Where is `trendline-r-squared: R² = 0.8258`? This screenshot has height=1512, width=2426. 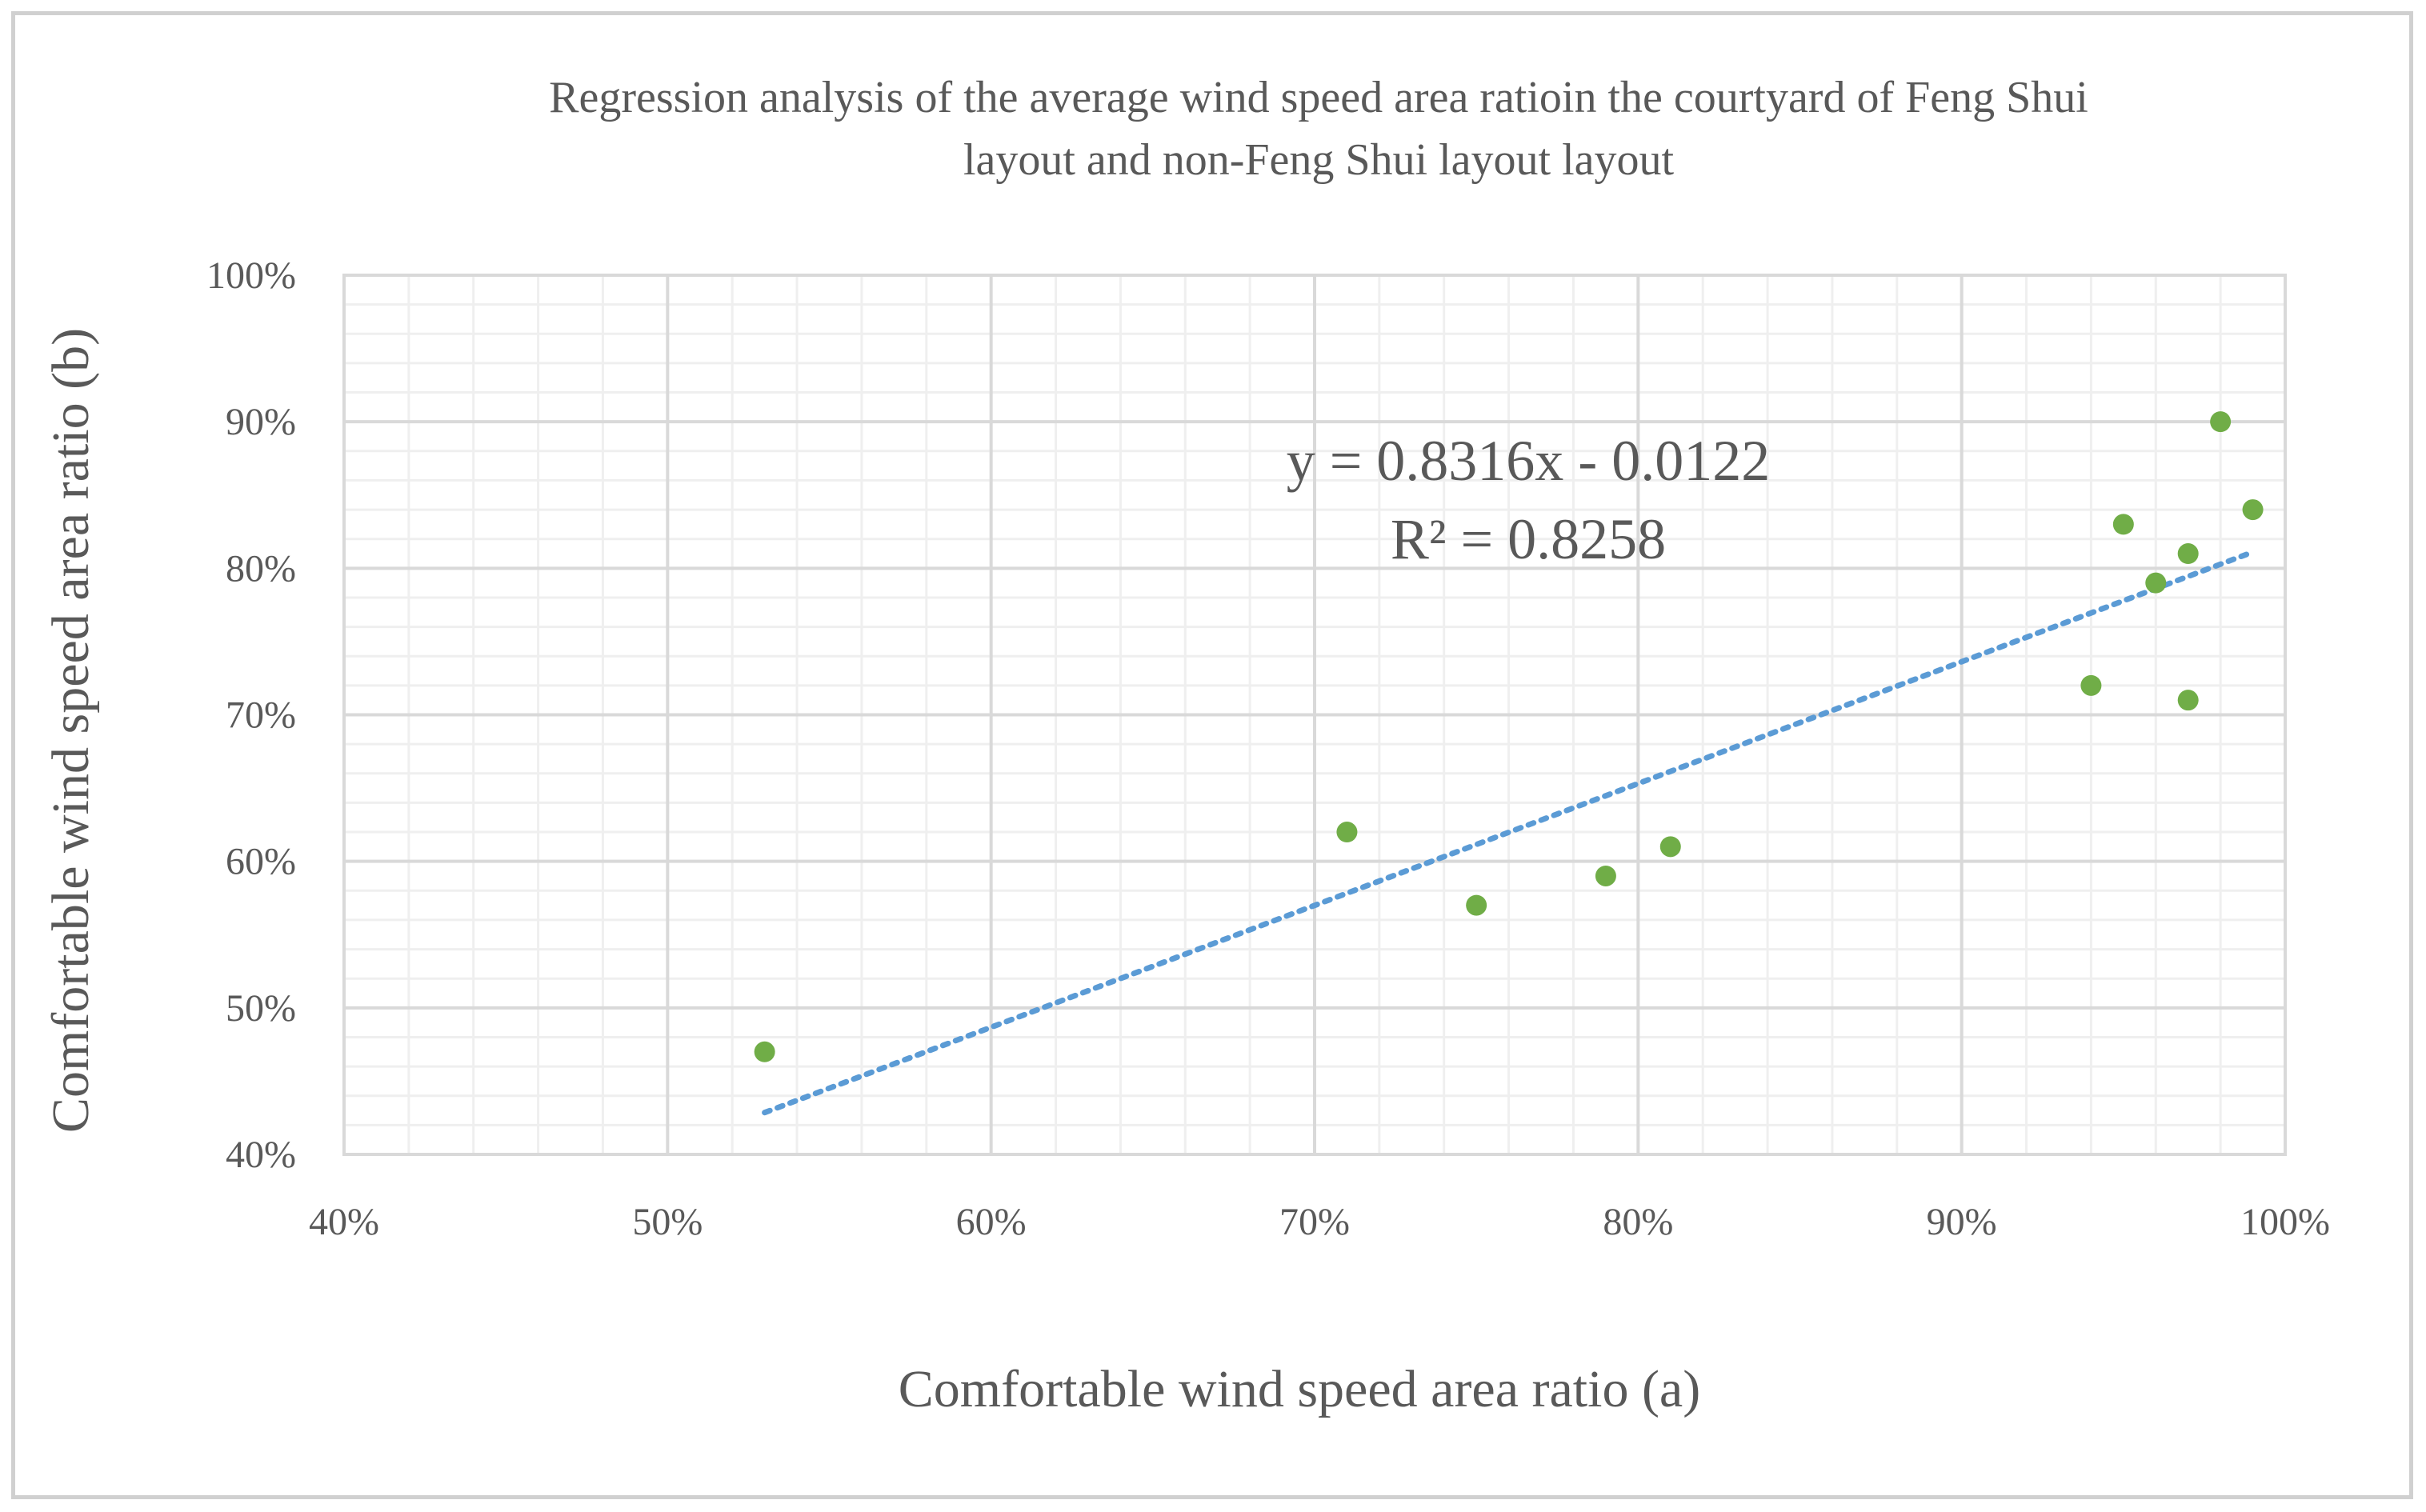
trendline-r-squared: R² = 0.8258 is located at coordinates (1528, 539).